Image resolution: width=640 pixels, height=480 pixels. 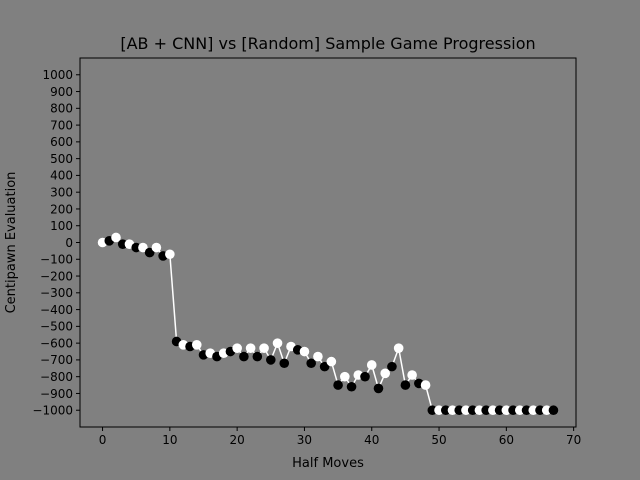 What do you see at coordinates (61, 226) in the screenshot?
I see `y-tick-label: 100` at bounding box center [61, 226].